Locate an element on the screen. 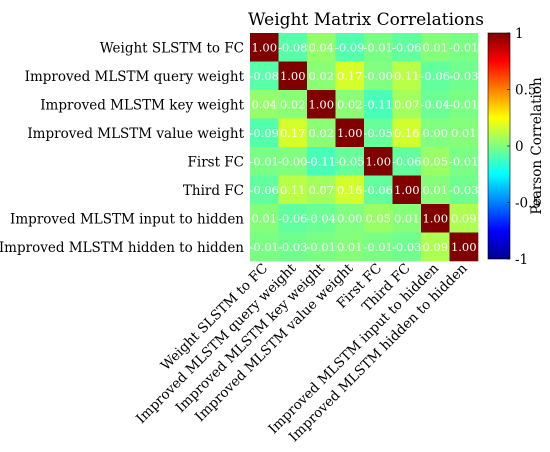  colorbar-tick-label: 0 is located at coordinates (519, 147).